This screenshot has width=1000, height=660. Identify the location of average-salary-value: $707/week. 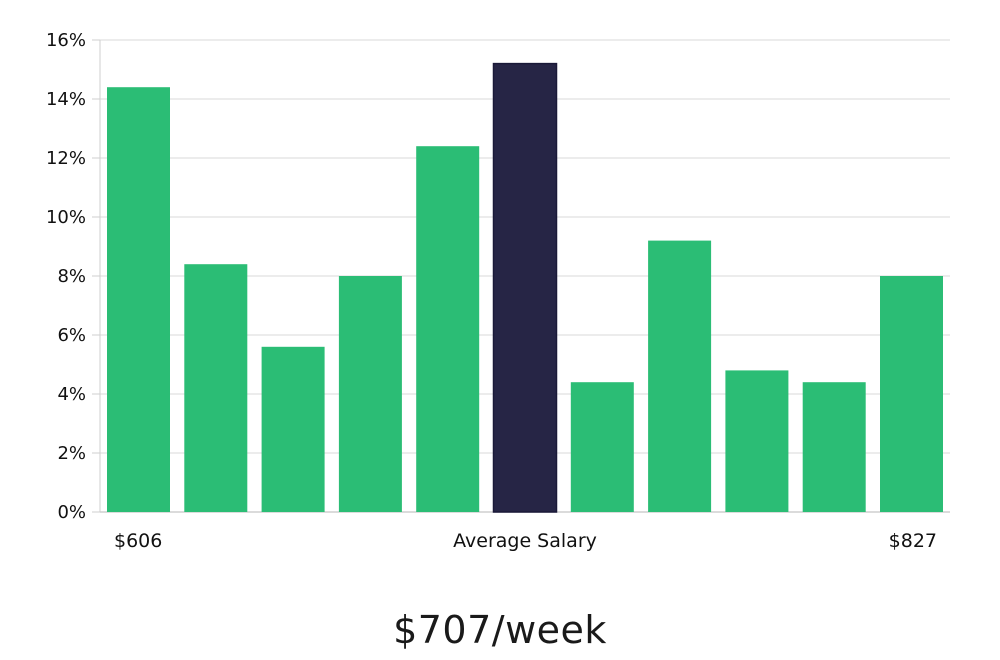
(500, 630).